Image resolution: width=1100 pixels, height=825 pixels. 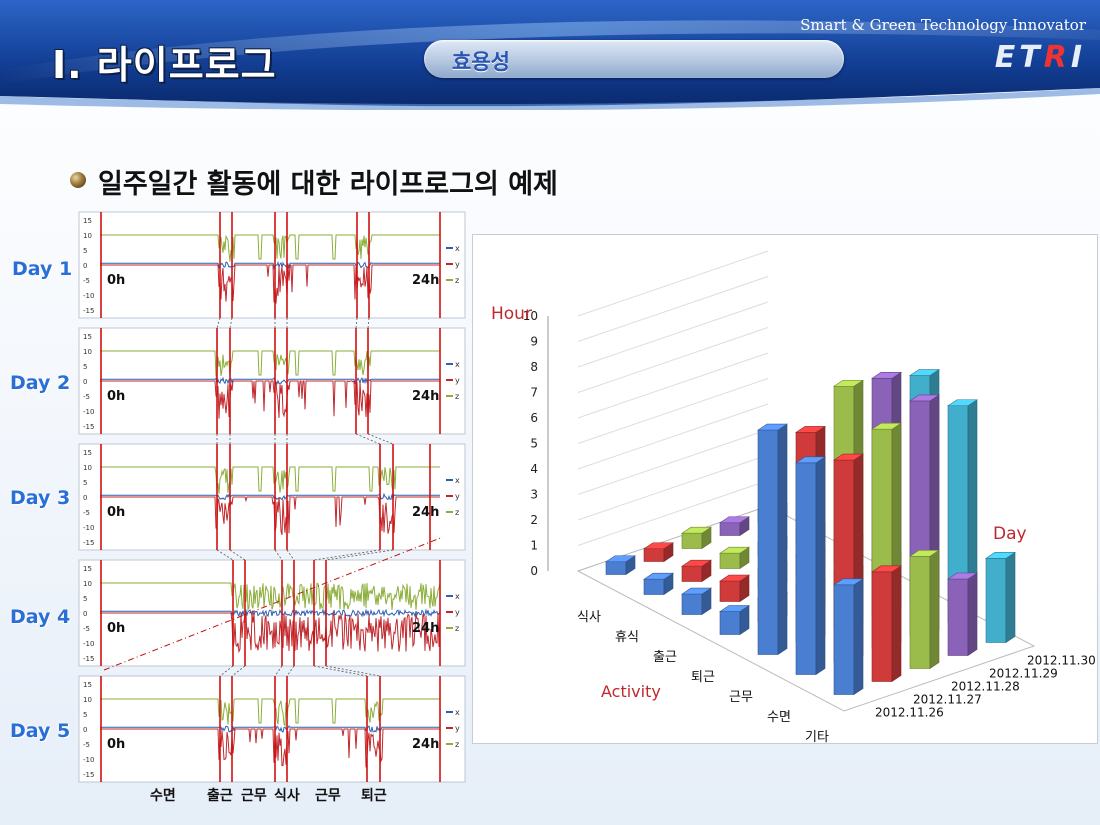 What do you see at coordinates (88, 775) in the screenshot?
I see `ytick-label: -15` at bounding box center [88, 775].